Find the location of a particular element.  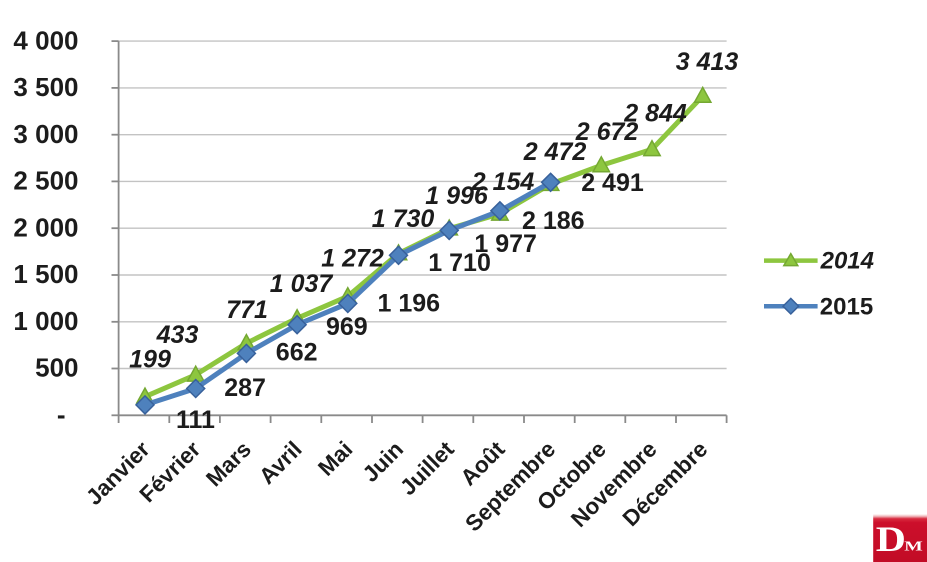

svg-text: 1 996 is located at coordinates (457, 196).